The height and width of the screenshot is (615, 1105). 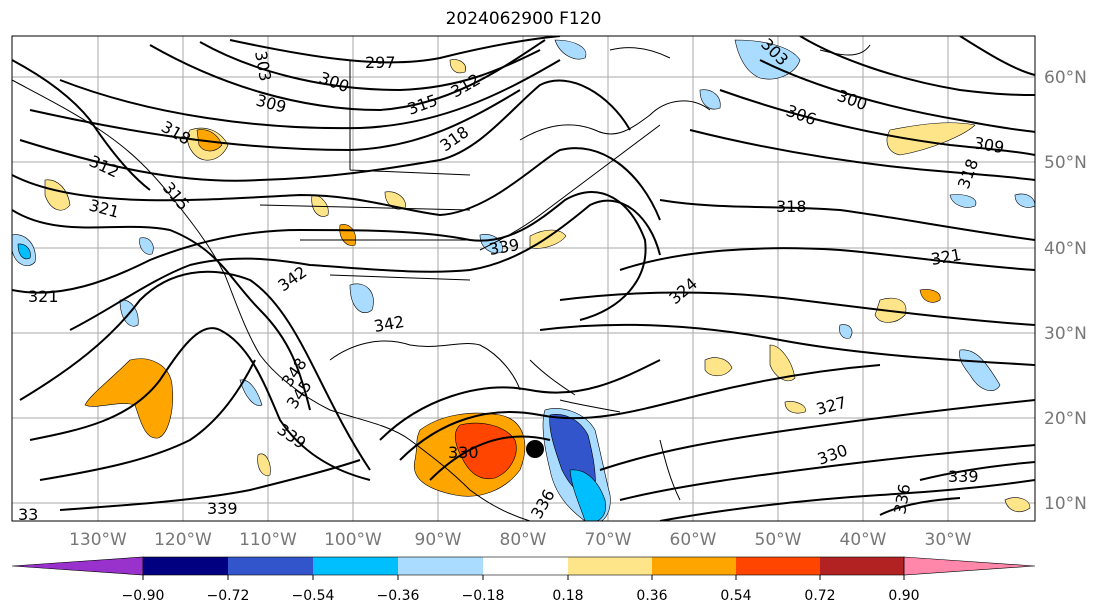 What do you see at coordinates (183, 540) in the screenshot?
I see `lon-label-120w: 120°W` at bounding box center [183, 540].